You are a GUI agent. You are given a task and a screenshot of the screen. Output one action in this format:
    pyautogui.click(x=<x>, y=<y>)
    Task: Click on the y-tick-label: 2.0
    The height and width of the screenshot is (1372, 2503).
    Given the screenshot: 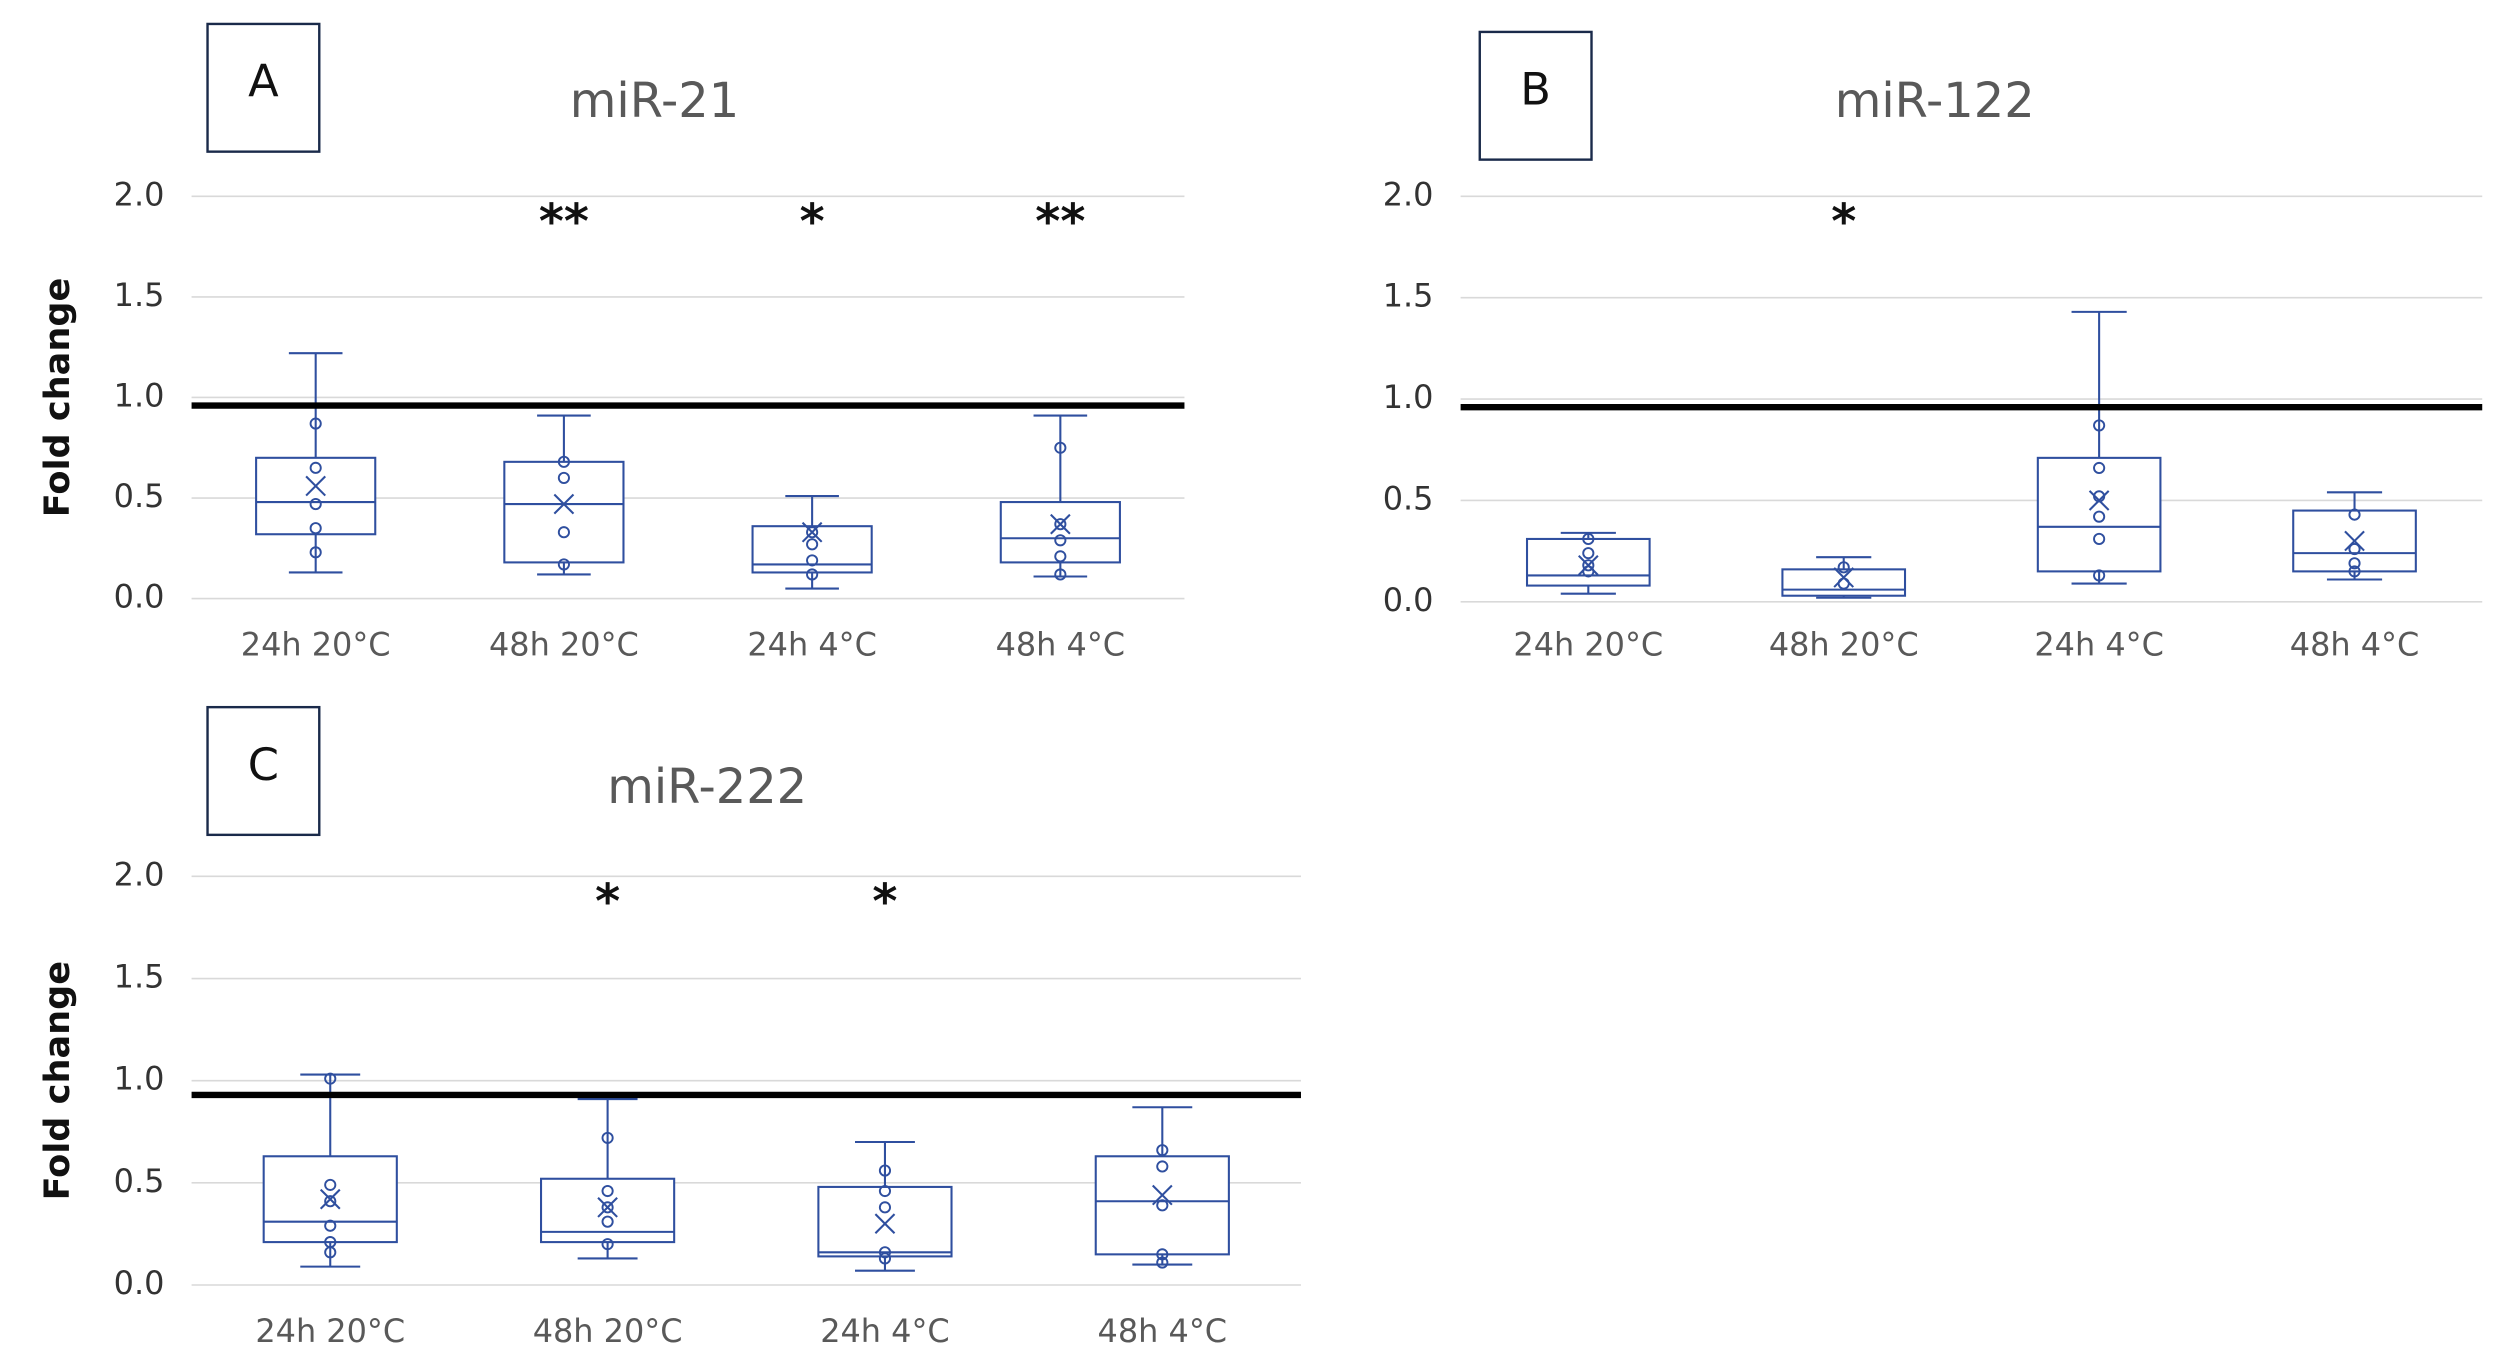 What is the action you would take?
    pyautogui.click(x=139, y=194)
    